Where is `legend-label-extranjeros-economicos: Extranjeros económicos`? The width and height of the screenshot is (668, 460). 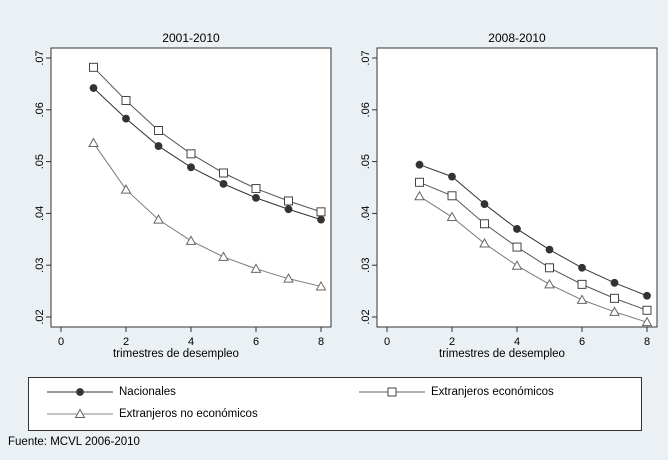 legend-label-extranjeros-economicos: Extranjeros económicos is located at coordinates (492, 392).